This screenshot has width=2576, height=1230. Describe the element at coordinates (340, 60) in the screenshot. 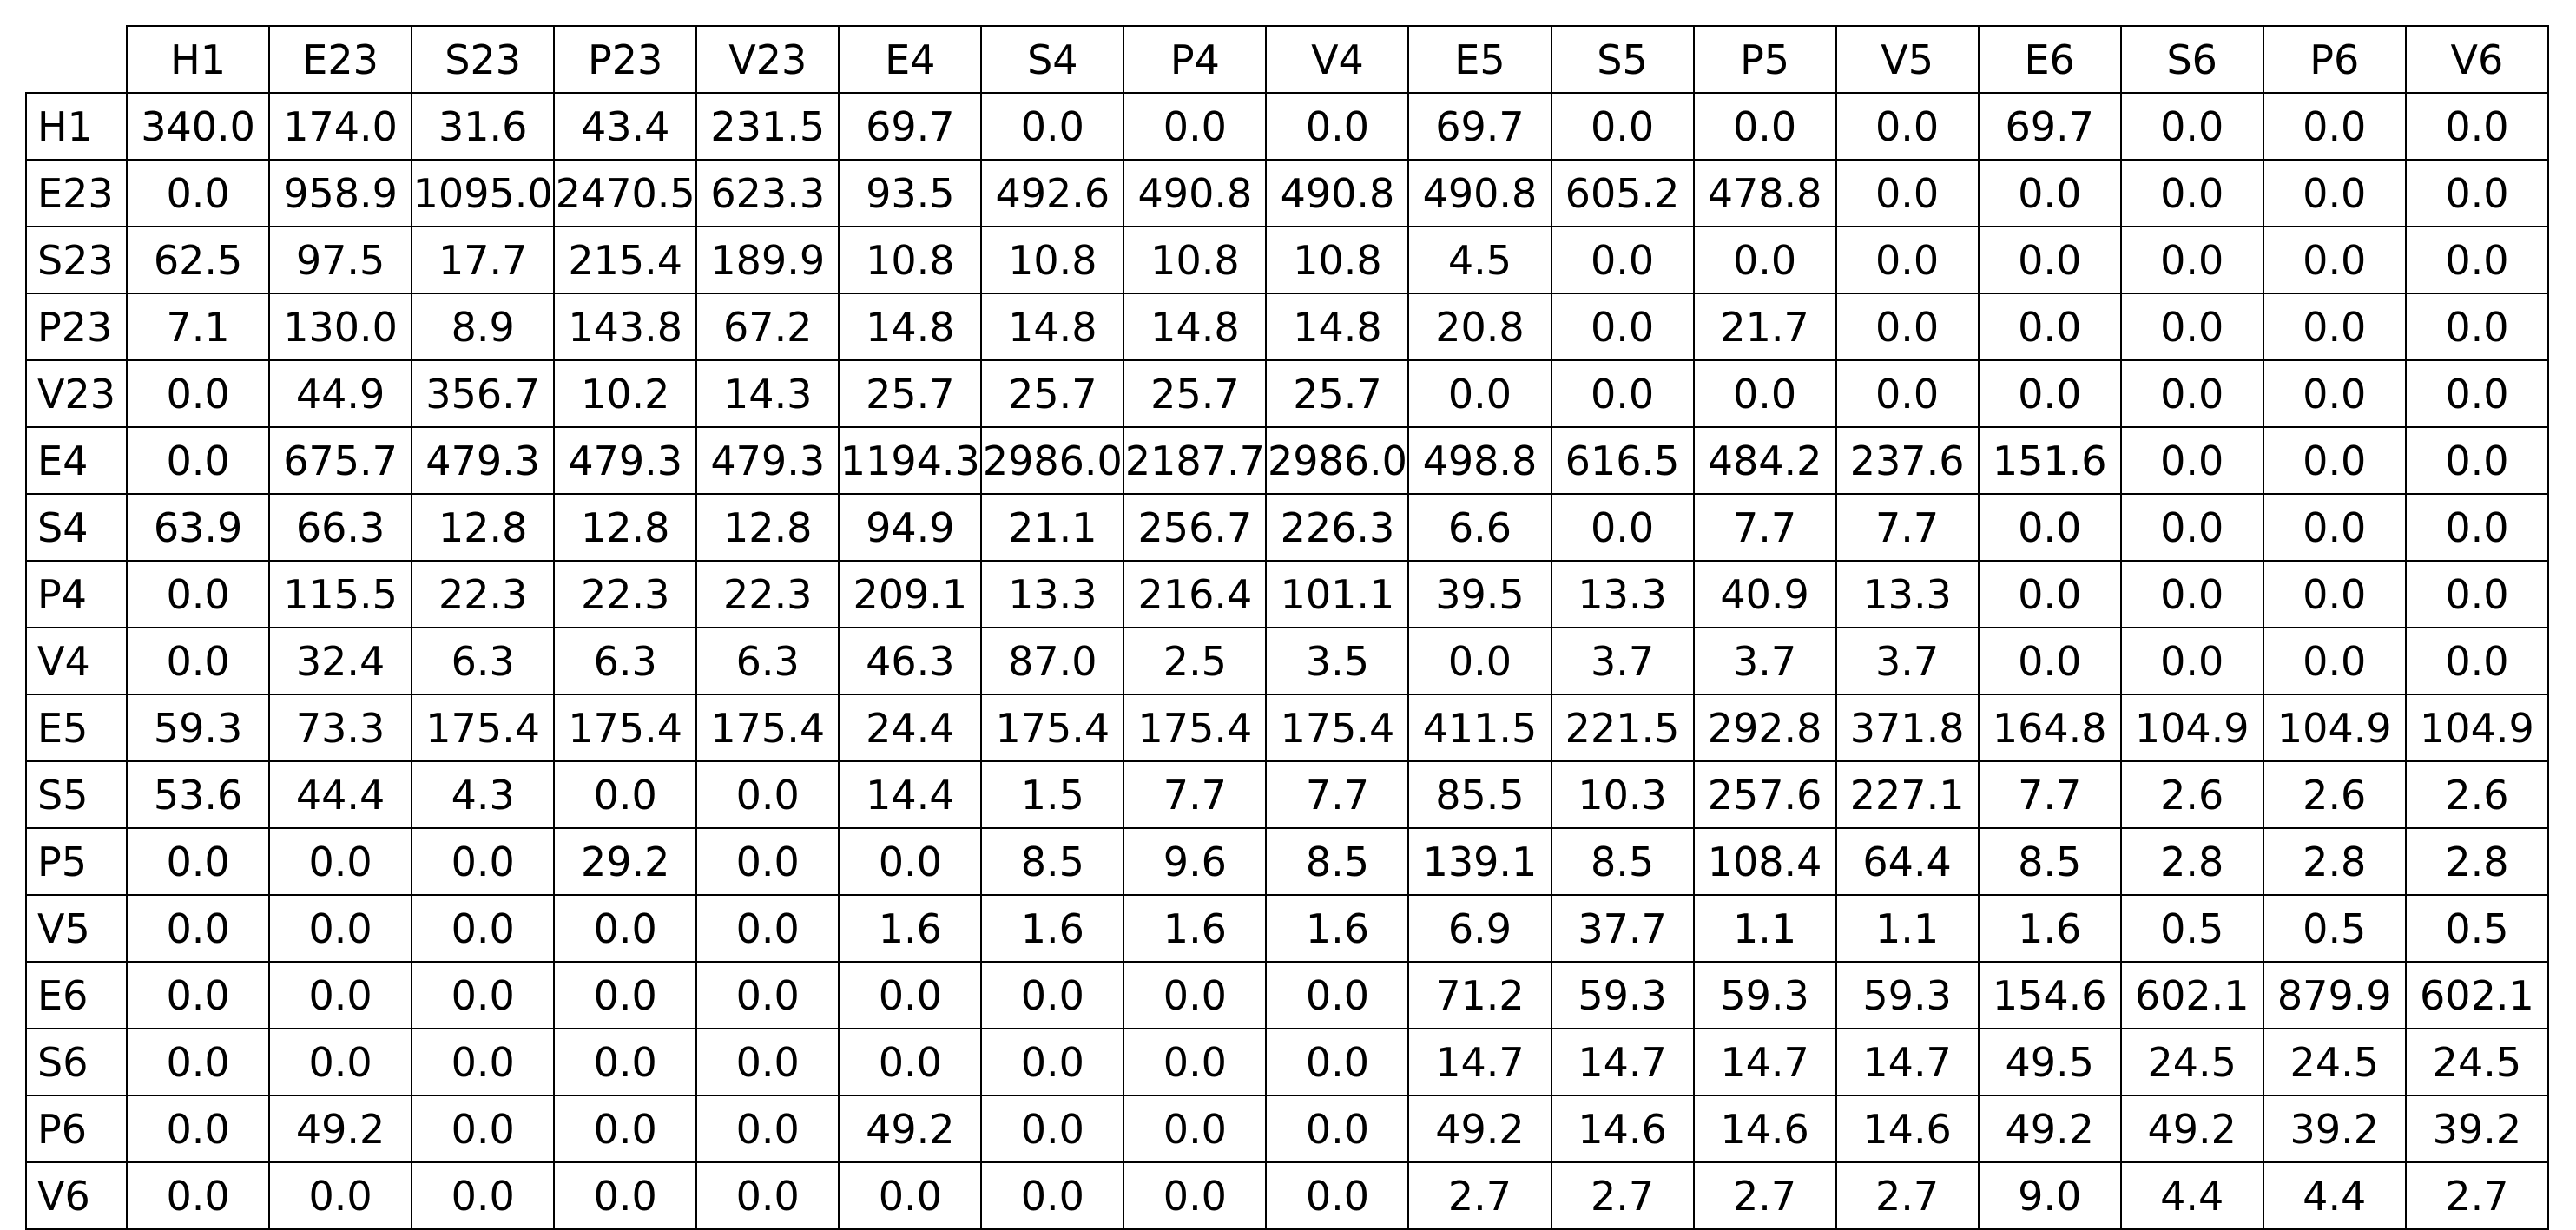

I see `column-header: E23` at that location.